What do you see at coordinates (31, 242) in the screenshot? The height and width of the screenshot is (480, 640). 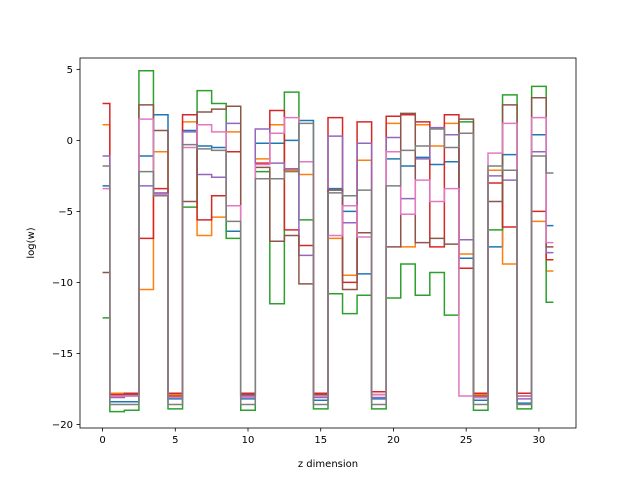 I see `y-axis-label: log(w)` at bounding box center [31, 242].